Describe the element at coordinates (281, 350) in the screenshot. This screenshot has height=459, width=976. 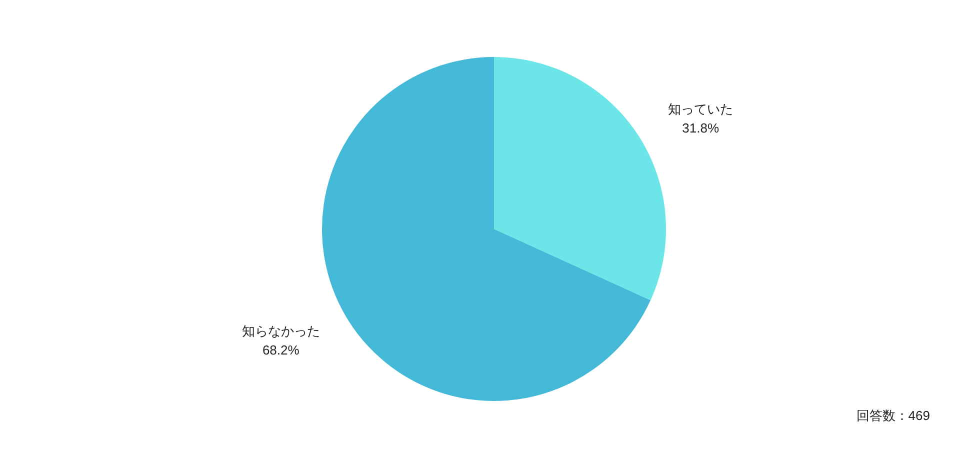
I see `data-label: 68.2%` at that location.